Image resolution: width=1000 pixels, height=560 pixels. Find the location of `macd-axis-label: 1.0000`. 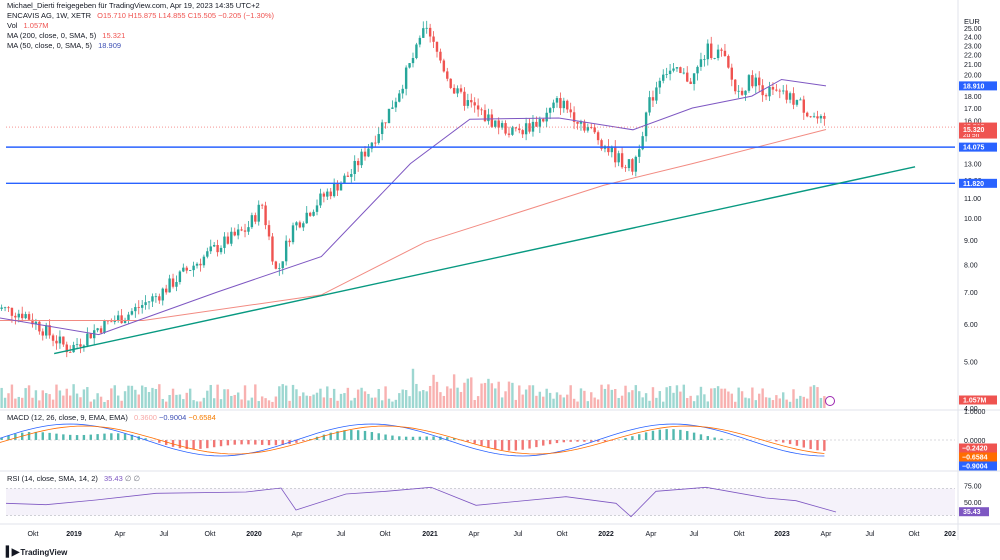

macd-axis-label: 1.0000 is located at coordinates (975, 412).